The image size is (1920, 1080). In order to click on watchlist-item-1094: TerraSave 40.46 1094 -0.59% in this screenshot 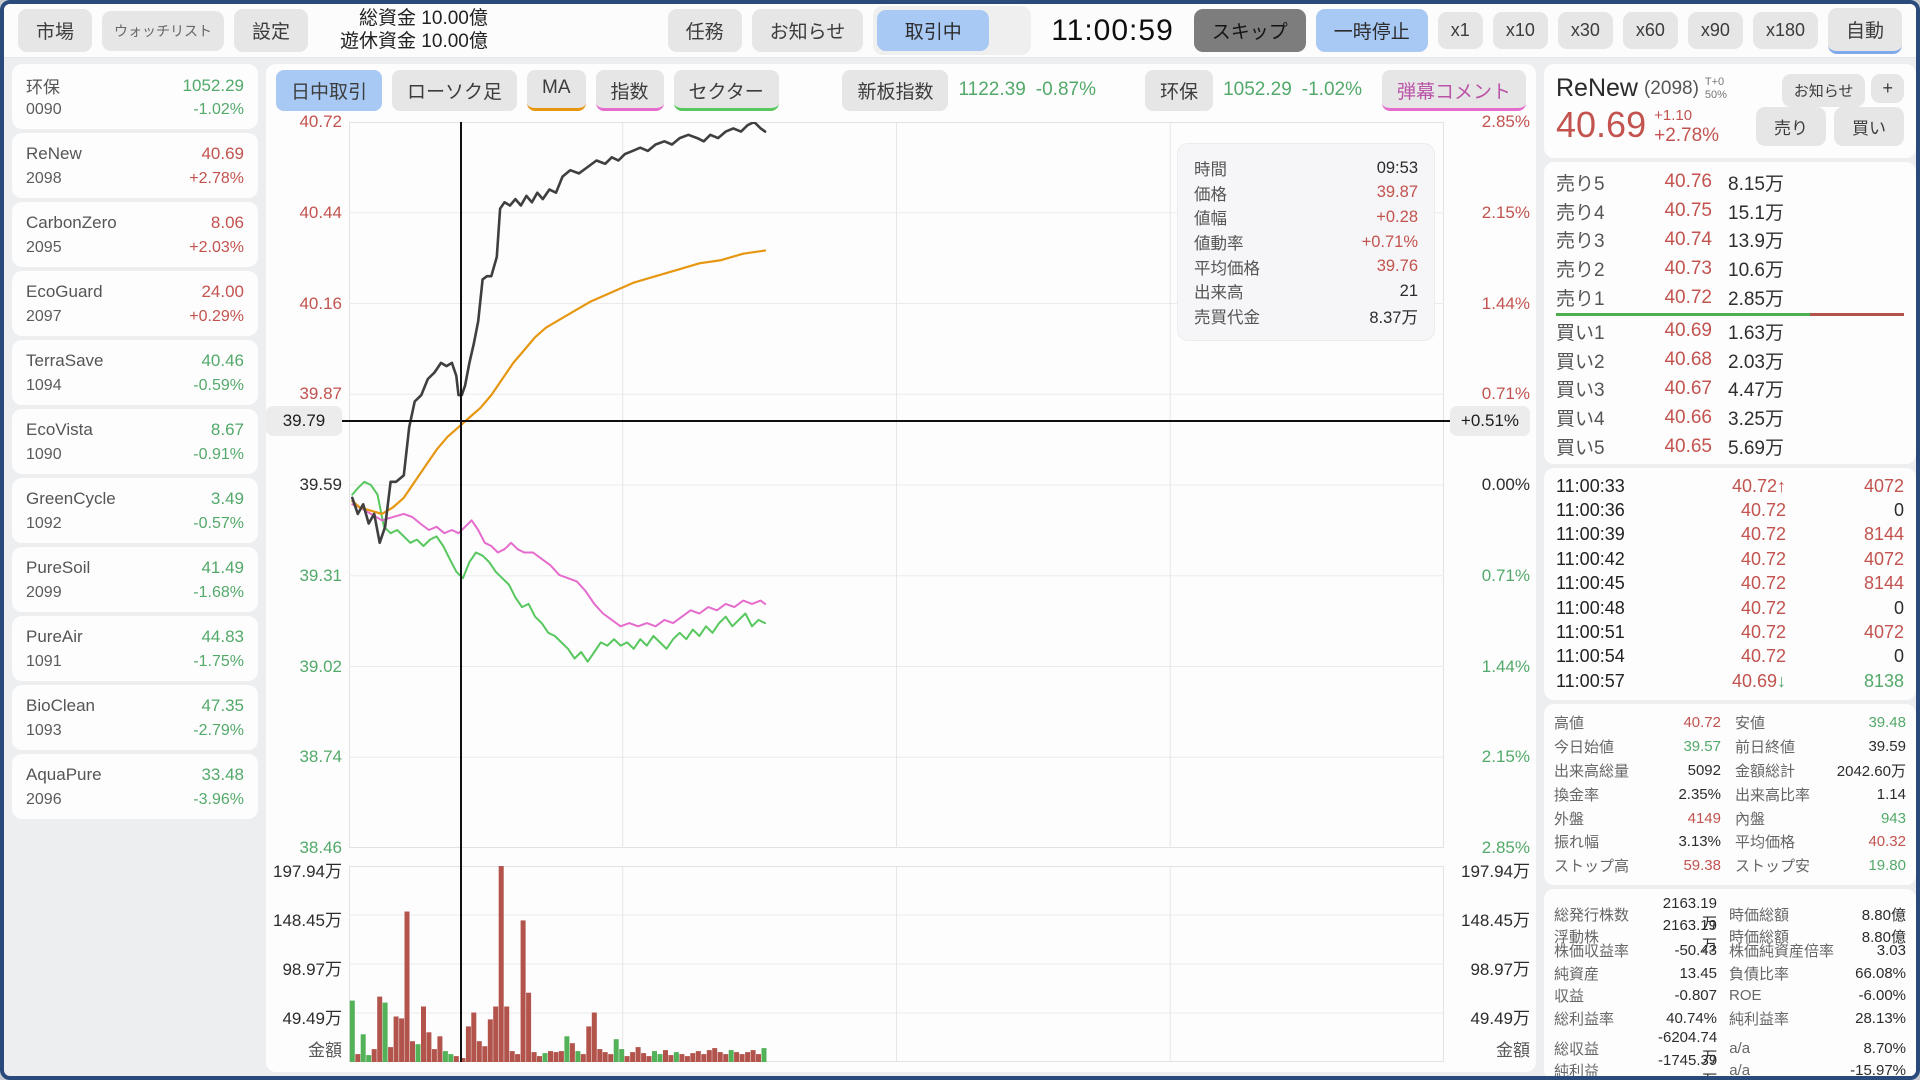, I will do `click(135, 372)`.